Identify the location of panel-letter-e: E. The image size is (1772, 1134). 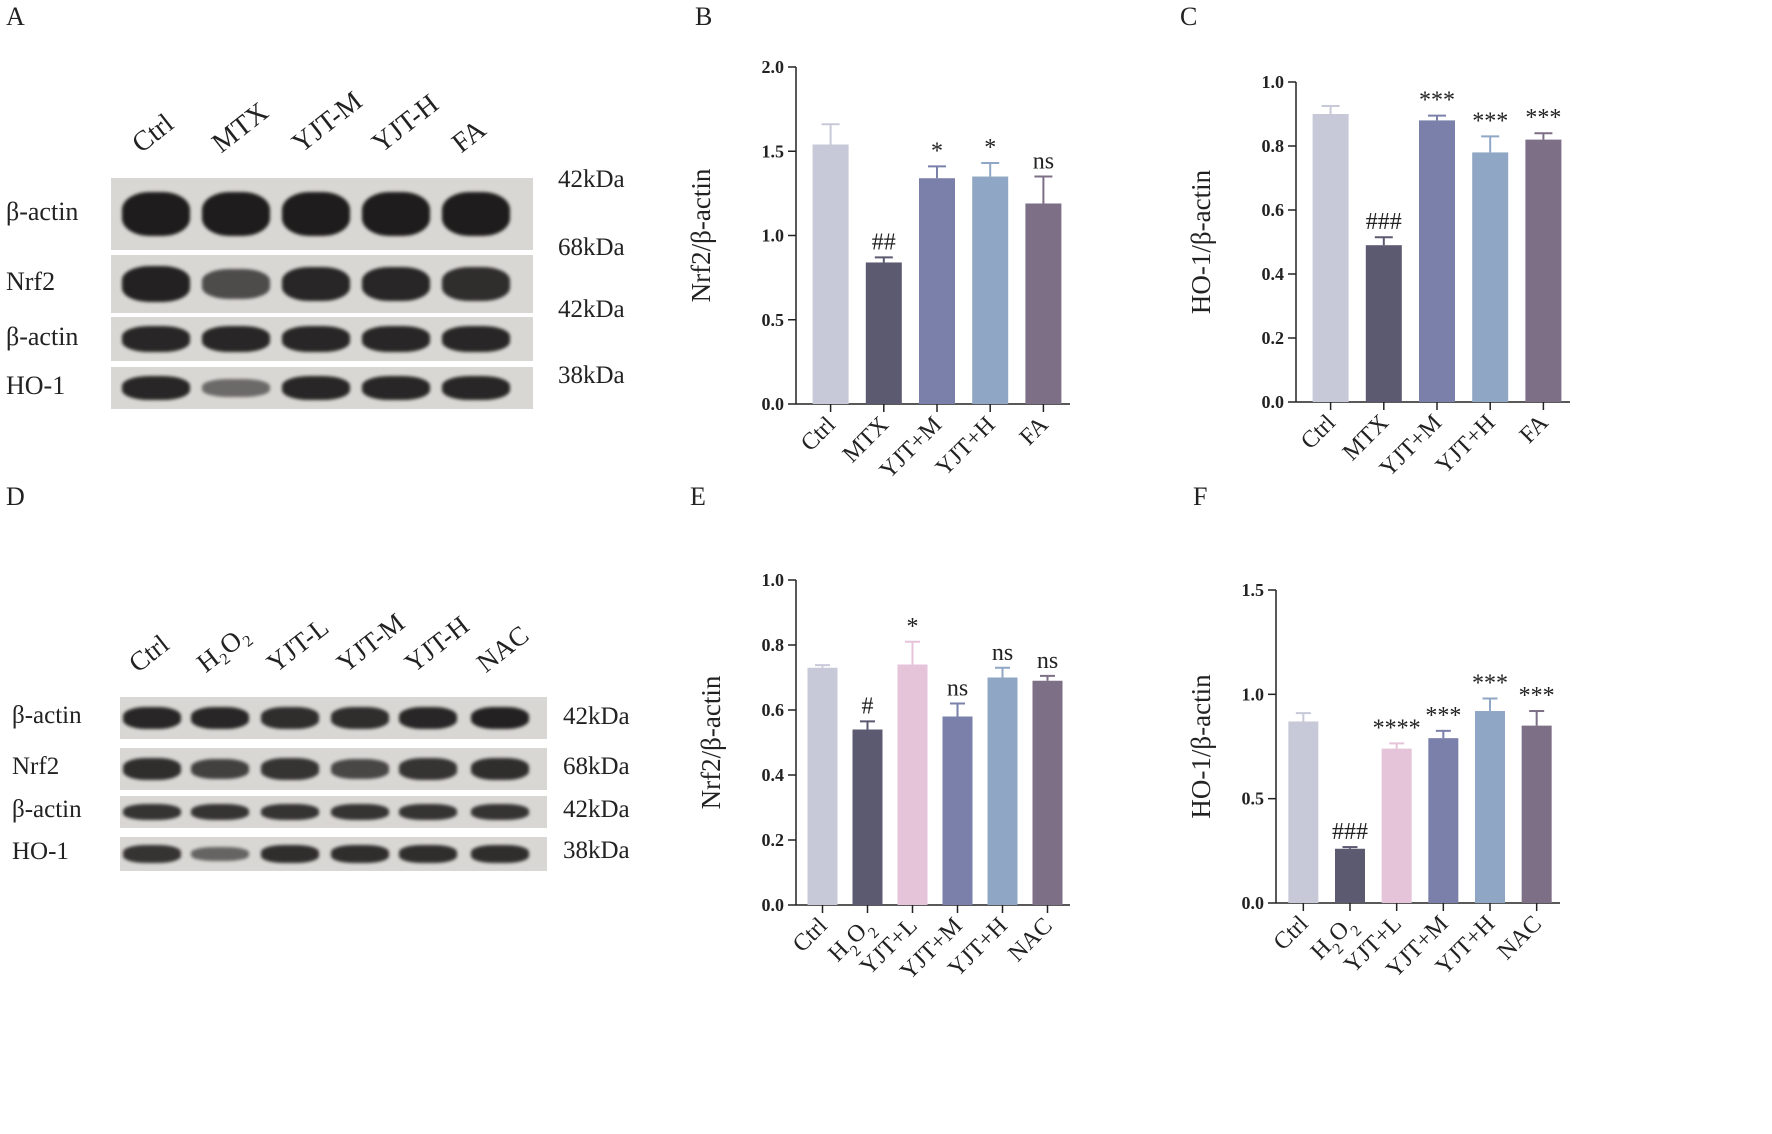
(698, 496).